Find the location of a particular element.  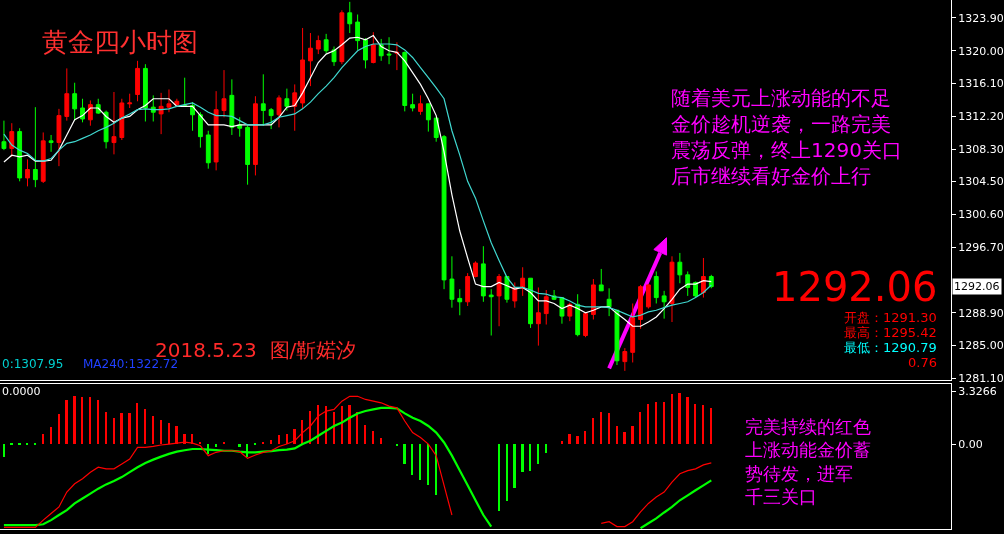

y-tick-label: 1304.50 is located at coordinates (981, 182).